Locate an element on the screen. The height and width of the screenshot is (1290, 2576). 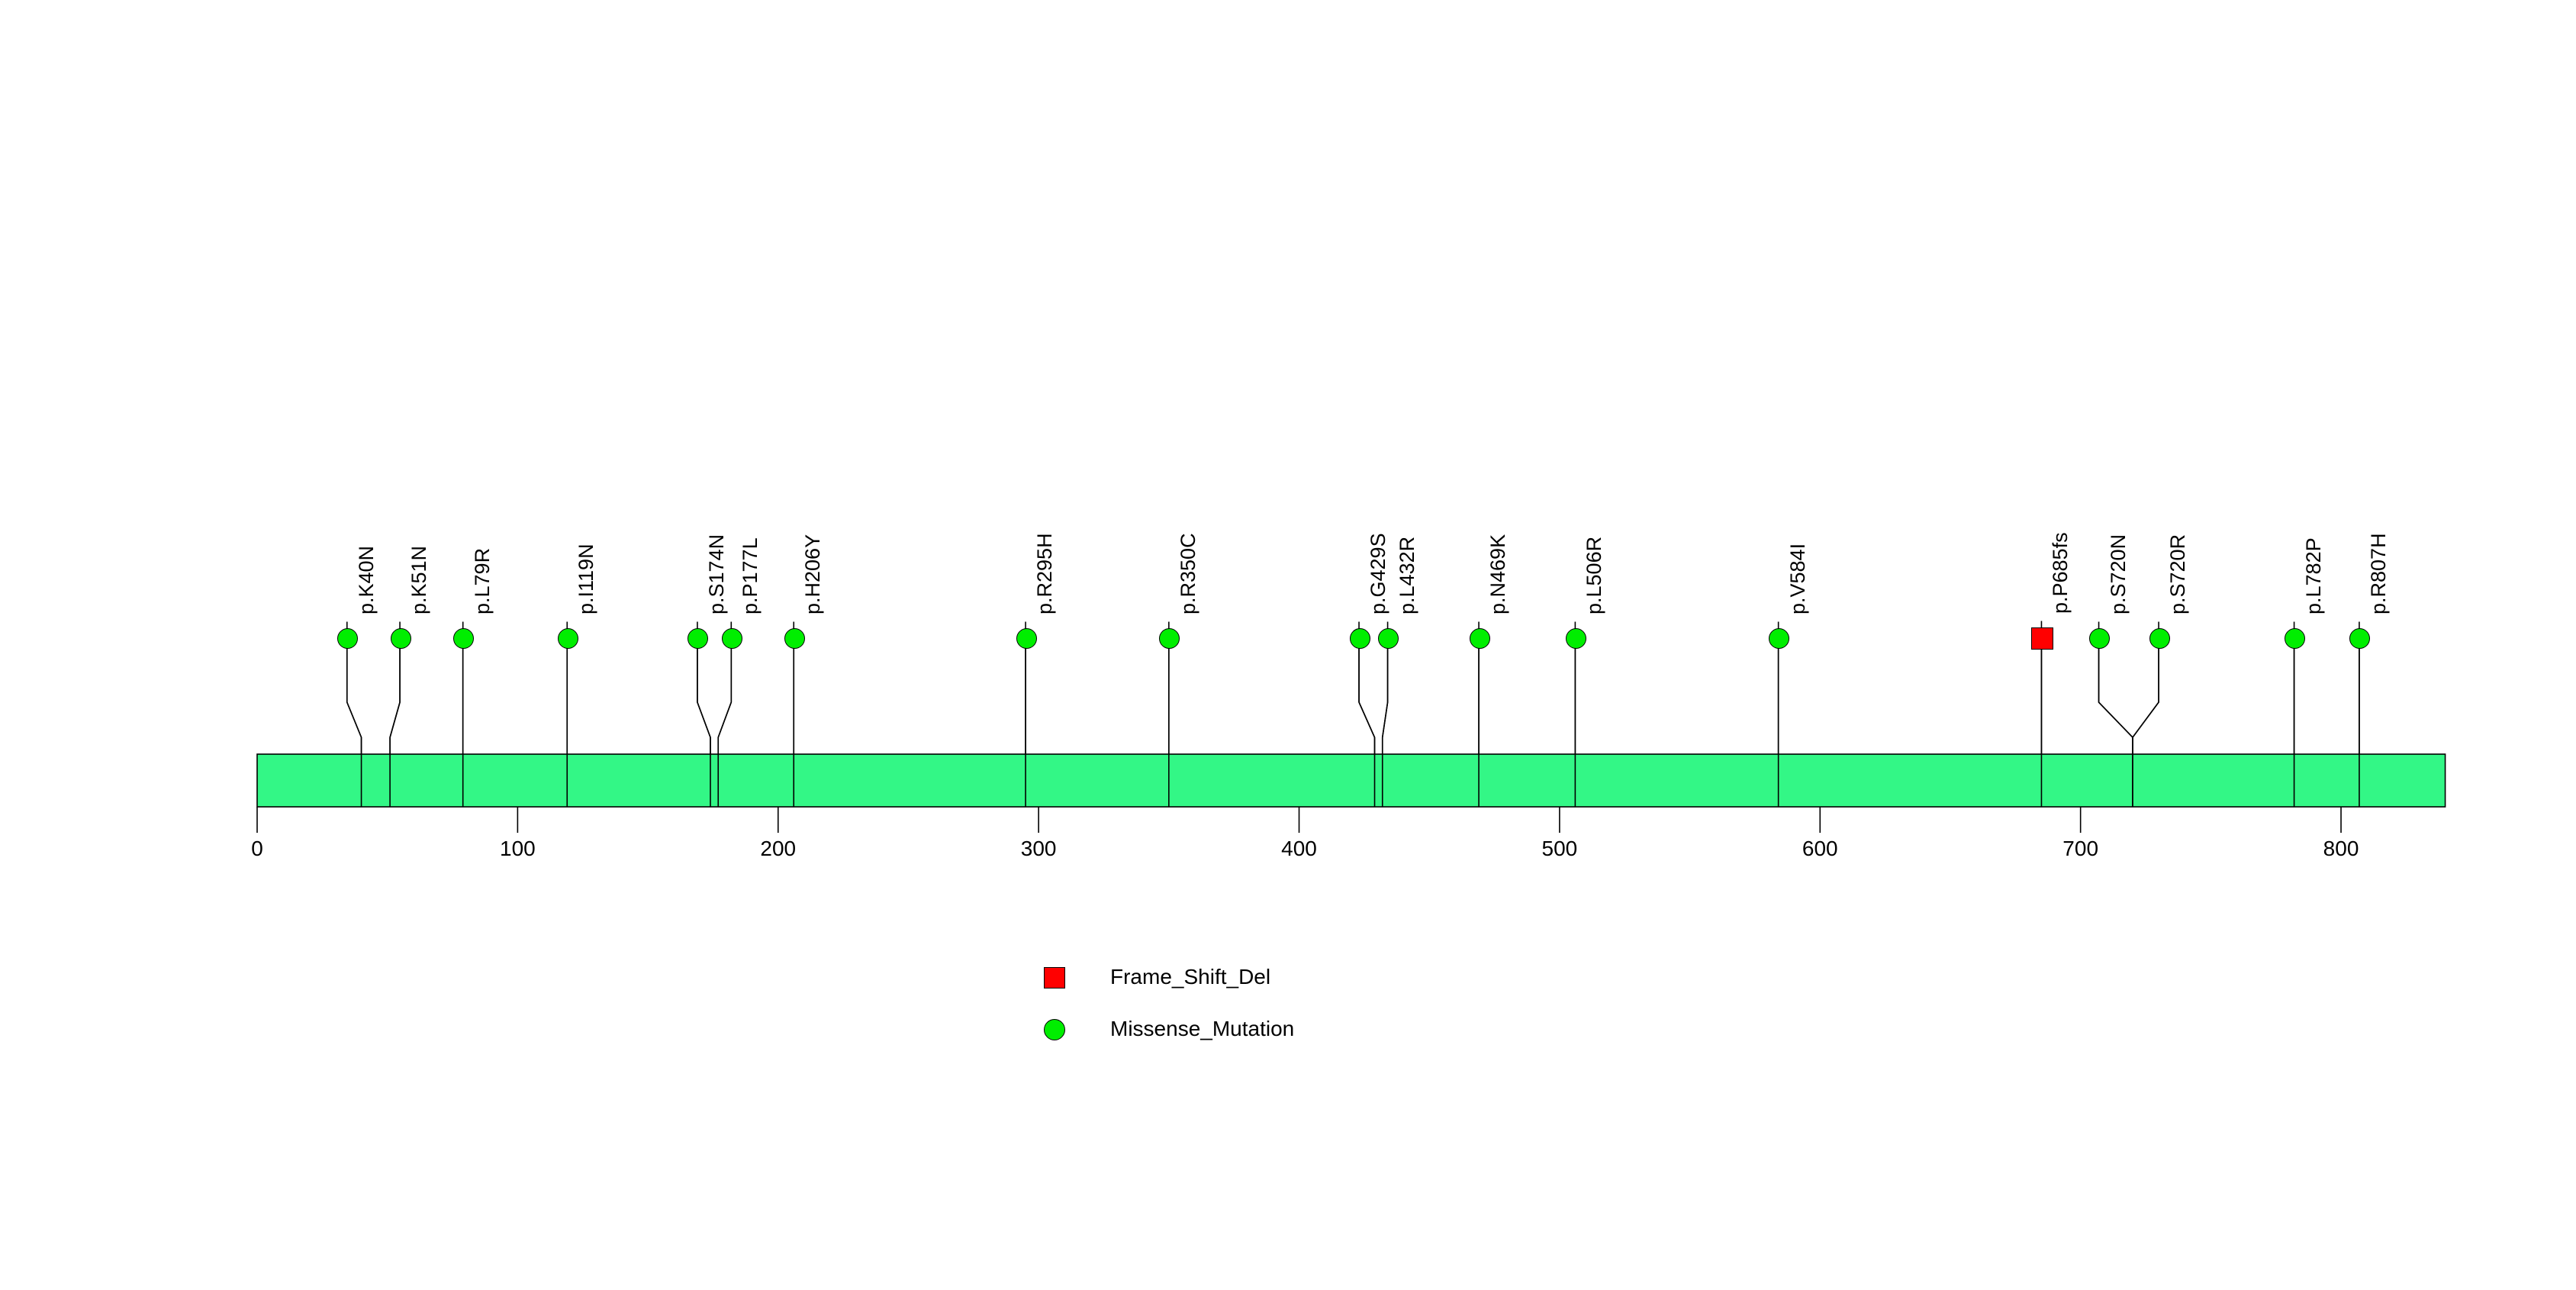
mutation-label: p.L432R is located at coordinates (1406, 575).